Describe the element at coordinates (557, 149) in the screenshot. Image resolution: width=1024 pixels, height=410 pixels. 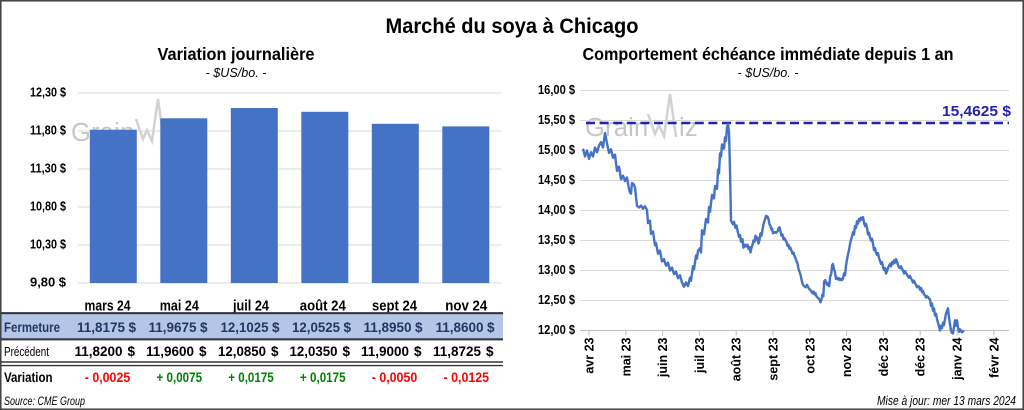
I see `svg-text: 15,00 $` at that location.